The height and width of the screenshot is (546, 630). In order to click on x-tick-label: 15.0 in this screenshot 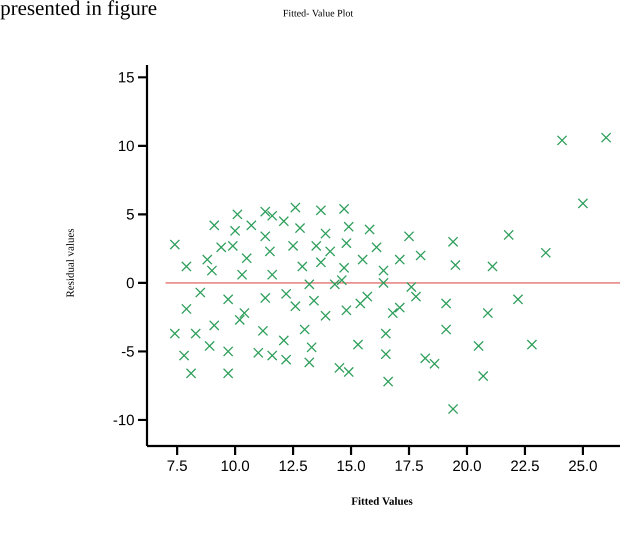, I will do `click(351, 466)`.